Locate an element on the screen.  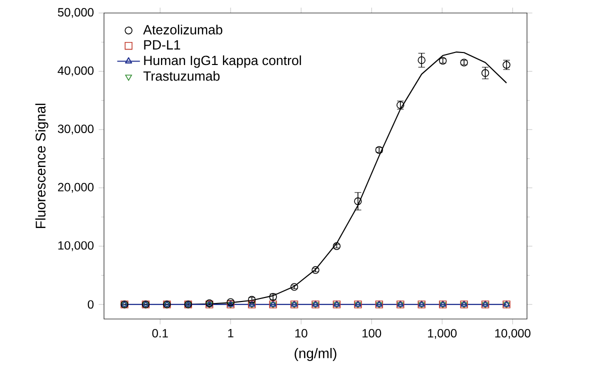
y-tick-label: 20,000 is located at coordinates (76, 187).